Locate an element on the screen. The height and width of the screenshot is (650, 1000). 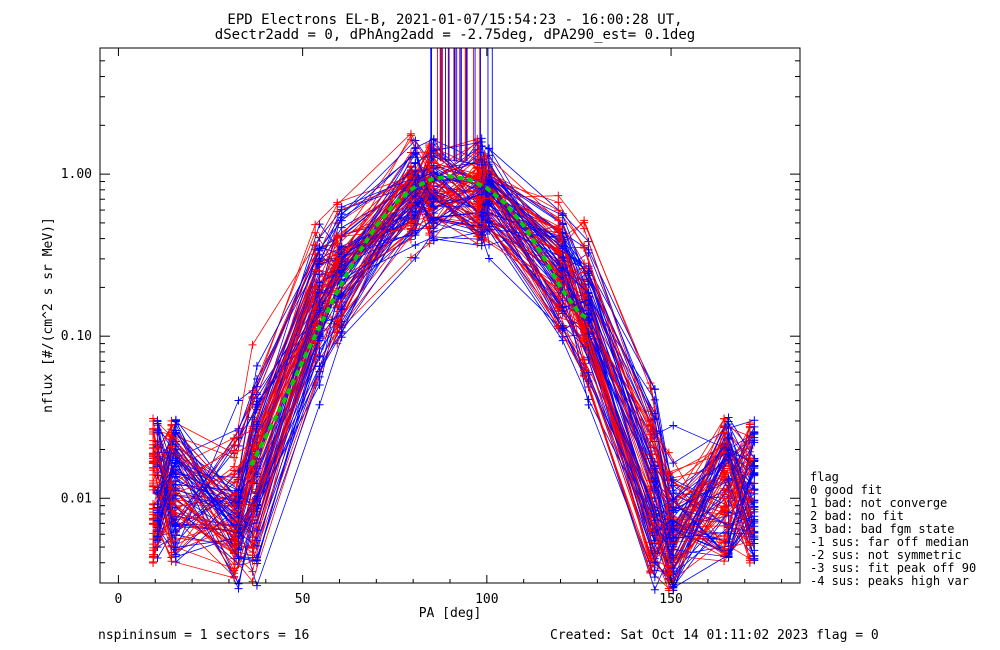
x-tick-label: 0 is located at coordinates (119, 599).